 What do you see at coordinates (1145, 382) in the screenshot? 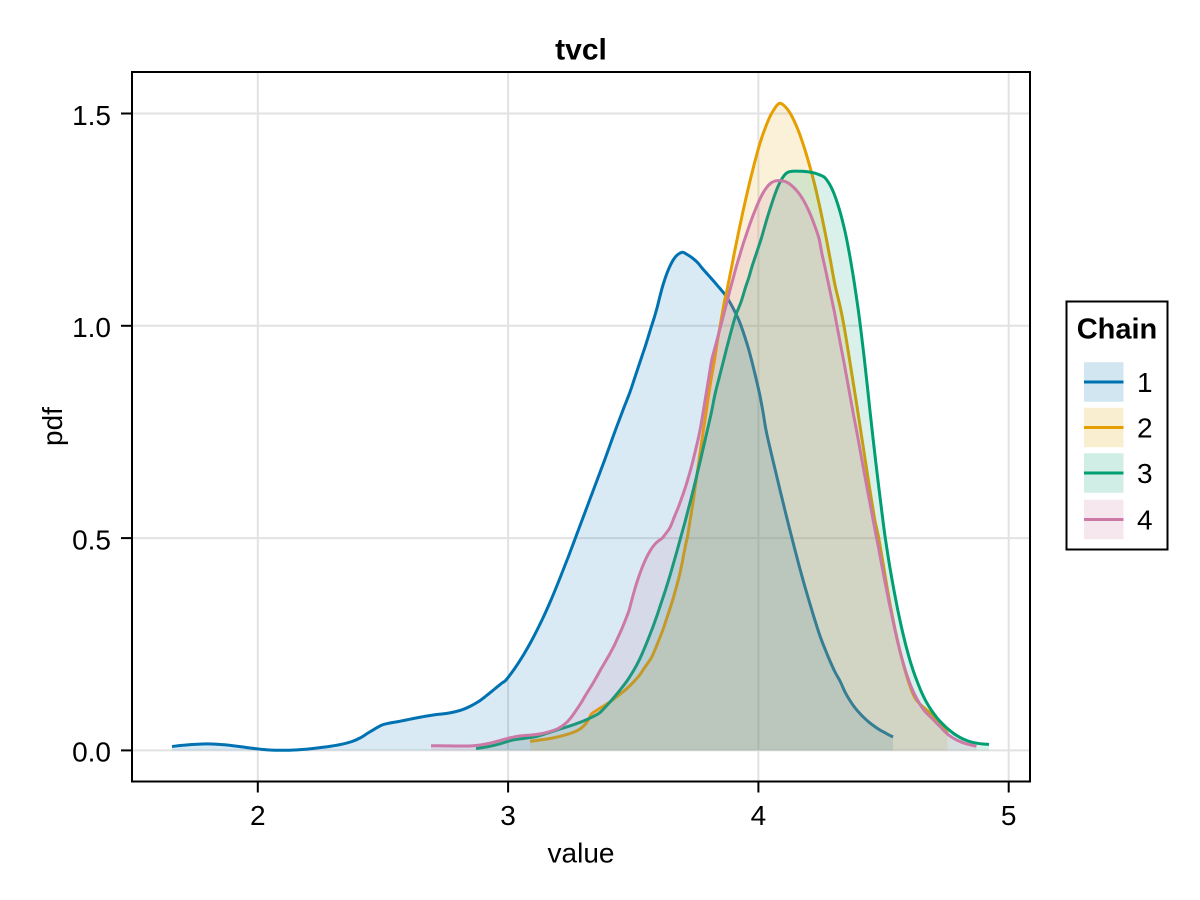
I see `svg-text: 1` at bounding box center [1145, 382].